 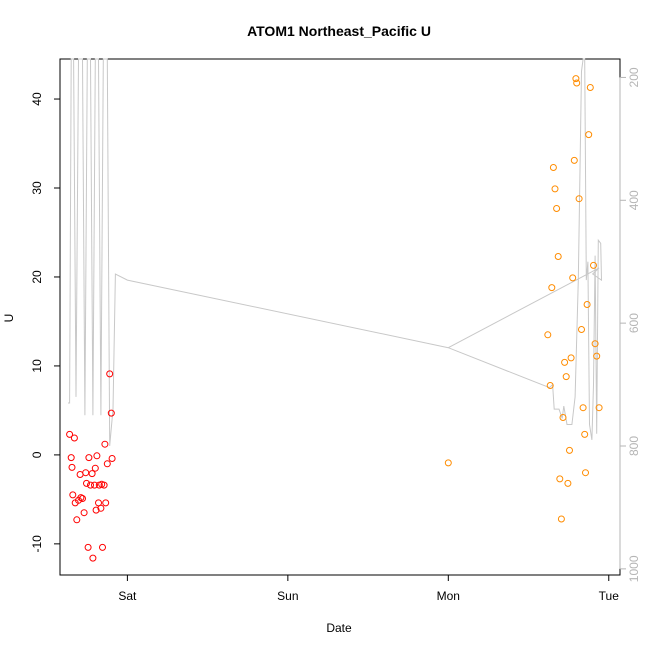 I want to click on y-axis-label: U, so click(x=9, y=318).